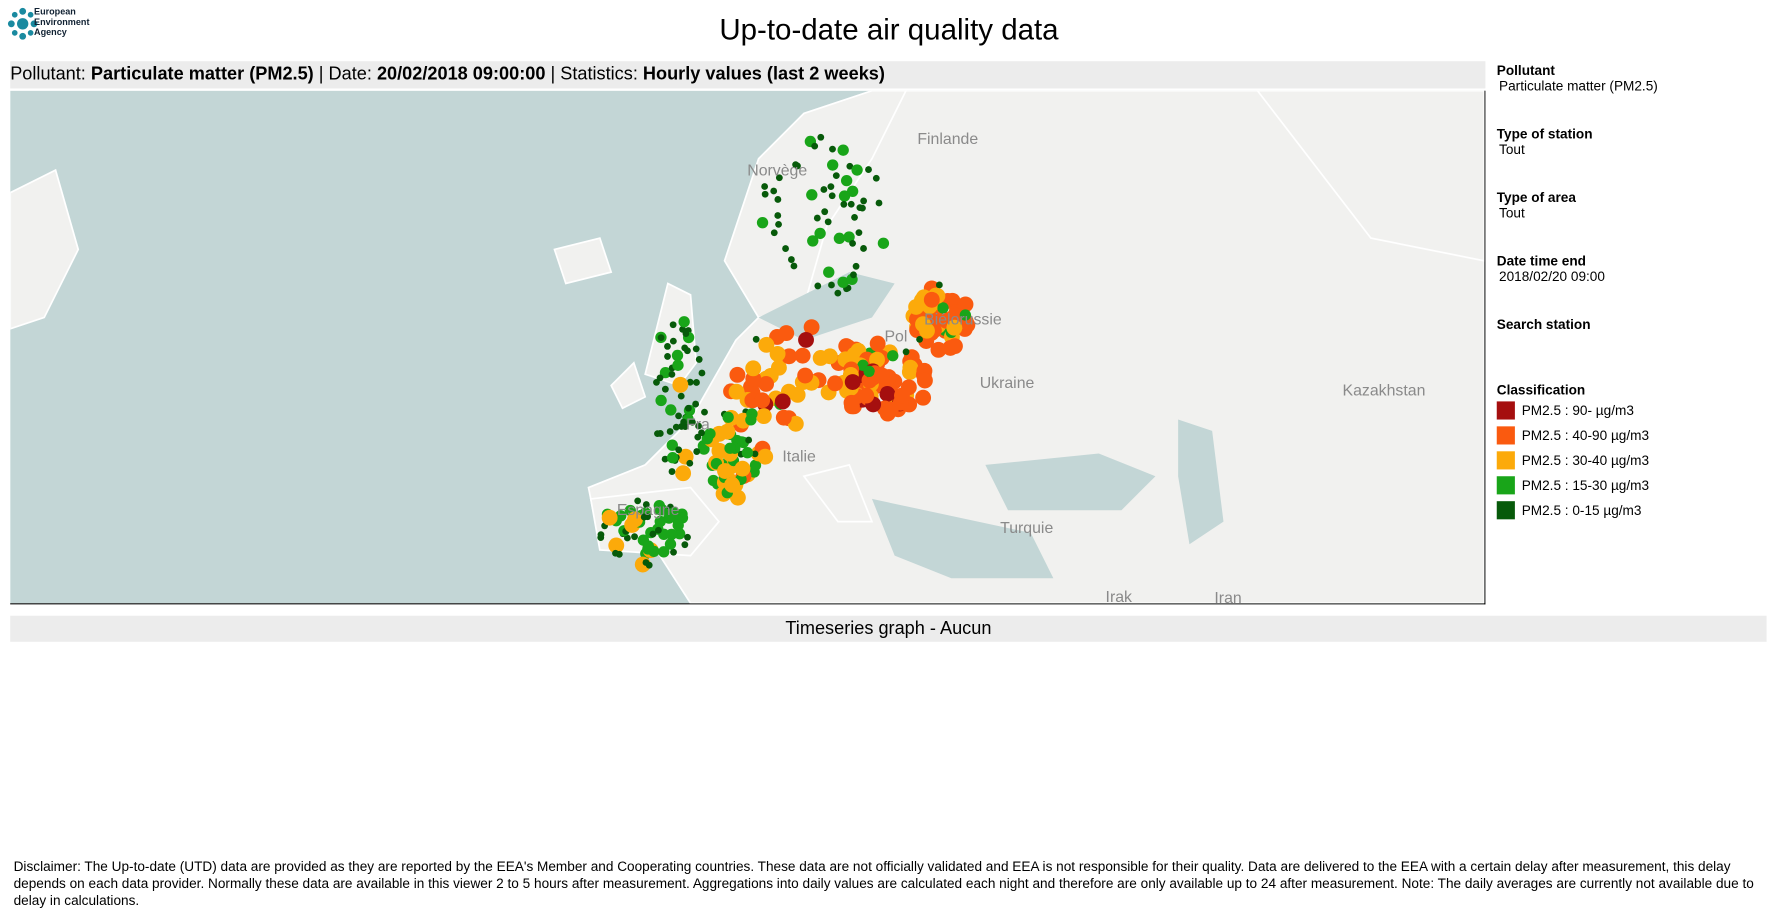 The width and height of the screenshot is (1778, 924). Describe the element at coordinates (1505, 410) in the screenshot. I see `legend-swatch` at that location.